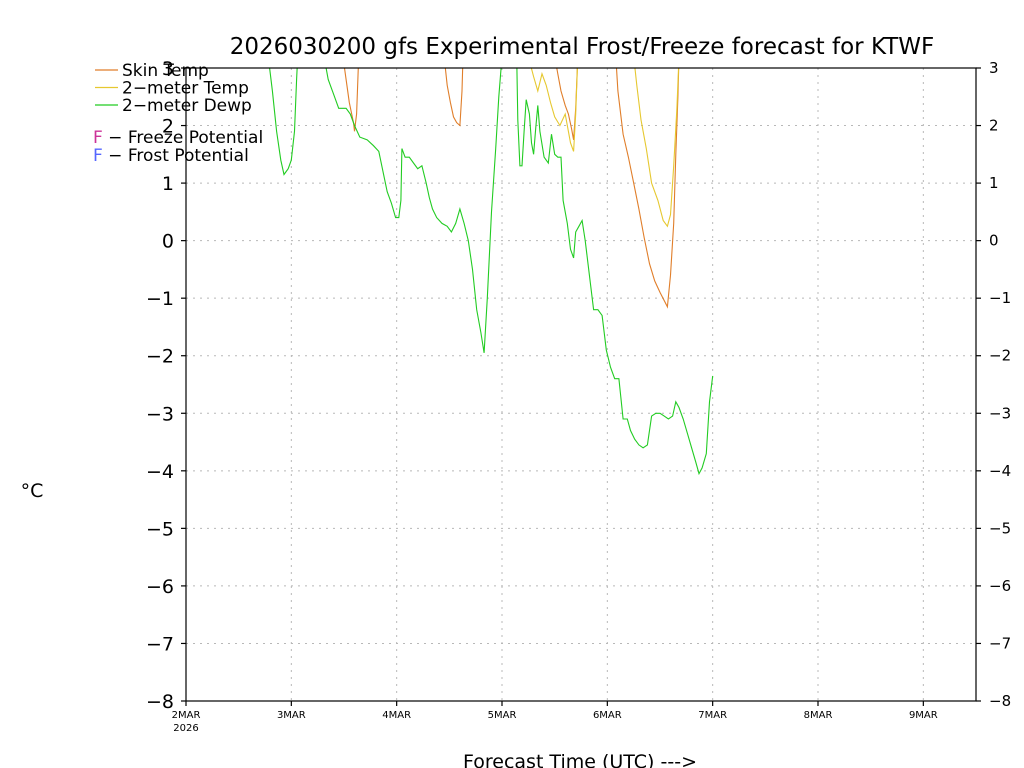  Describe the element at coordinates (607, 715) in the screenshot. I see `x-tick-label: 6MAR` at that location.